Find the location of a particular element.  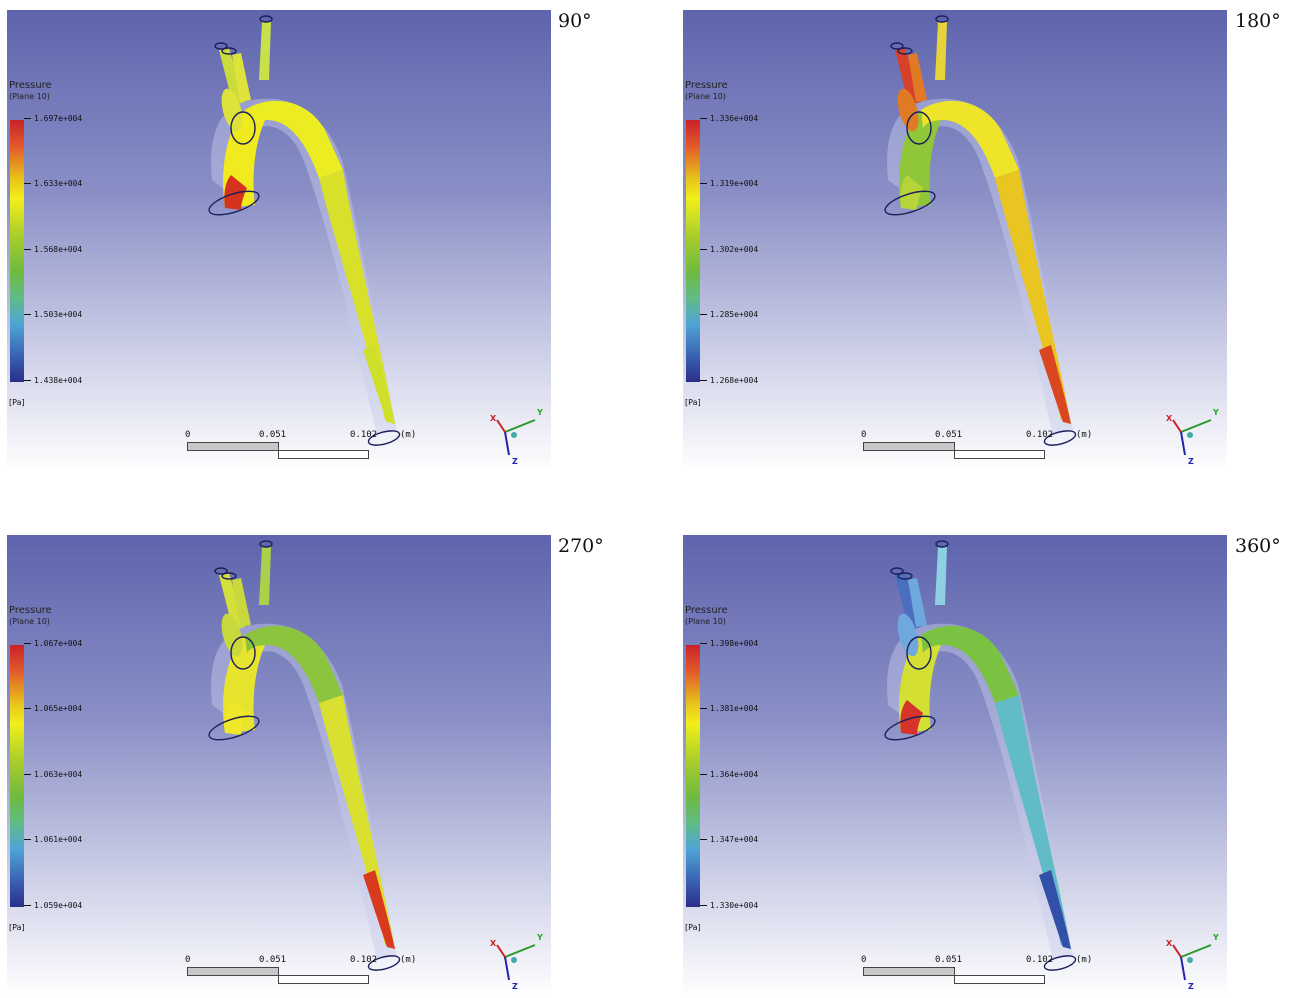

legend-tick: 1.633e+004 is located at coordinates (53, 183).